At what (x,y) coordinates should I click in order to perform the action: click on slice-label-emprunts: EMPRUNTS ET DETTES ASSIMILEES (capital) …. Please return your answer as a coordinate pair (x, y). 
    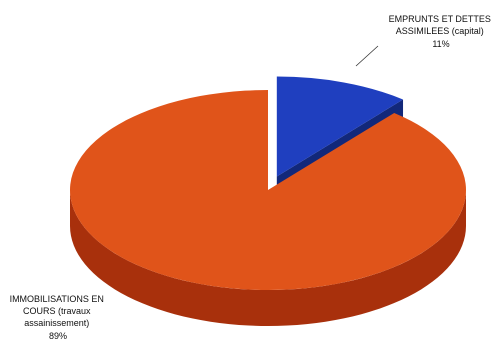
    Looking at the image, I should click on (441, 31).